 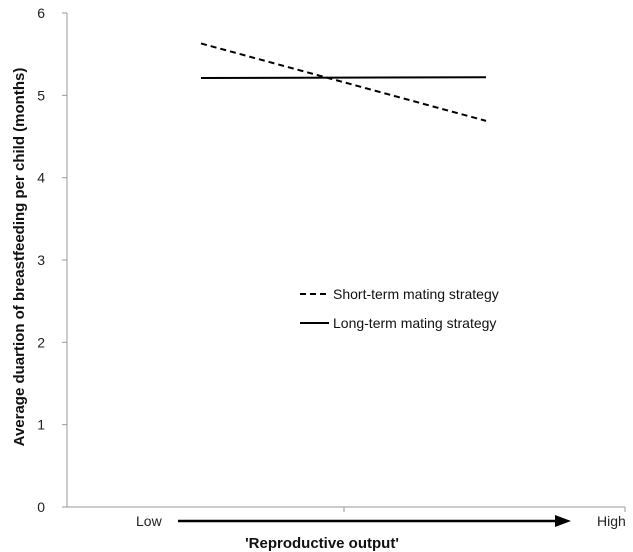 I want to click on y-axis: 0 1 2 3 4 5 6, so click(x=52, y=260).